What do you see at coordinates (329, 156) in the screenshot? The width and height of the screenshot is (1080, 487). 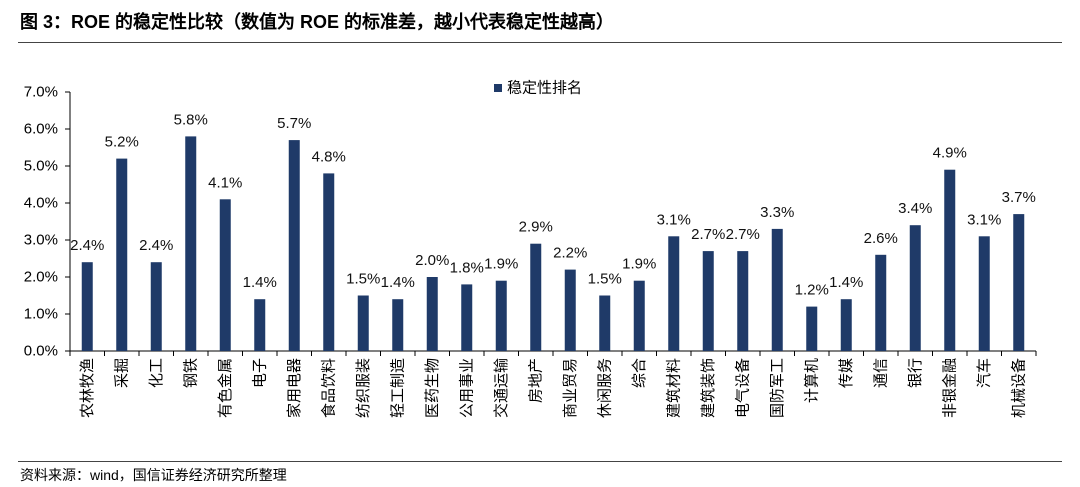 I see `bar-value-label: 4.8%` at bounding box center [329, 156].